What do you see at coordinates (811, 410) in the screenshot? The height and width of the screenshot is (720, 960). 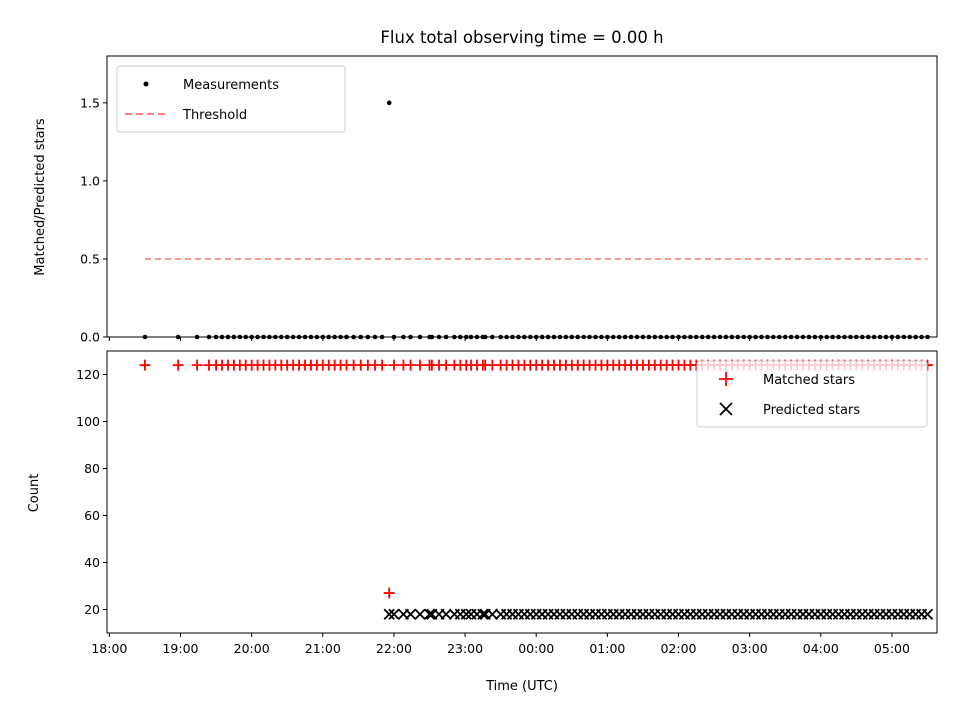 I see `predicted-legend-label: Predicted stars` at bounding box center [811, 410].